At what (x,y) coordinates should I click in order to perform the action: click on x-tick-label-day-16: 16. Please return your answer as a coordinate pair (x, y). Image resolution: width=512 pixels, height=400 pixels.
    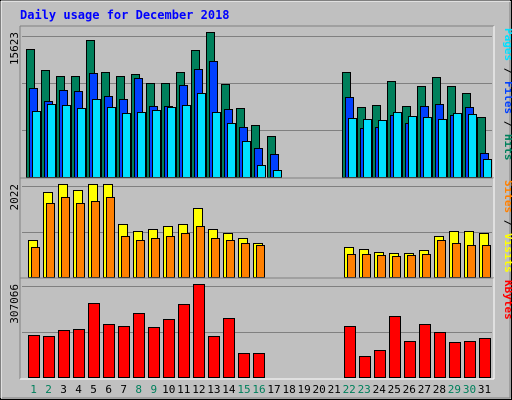
    Looking at the image, I should click on (258, 389).